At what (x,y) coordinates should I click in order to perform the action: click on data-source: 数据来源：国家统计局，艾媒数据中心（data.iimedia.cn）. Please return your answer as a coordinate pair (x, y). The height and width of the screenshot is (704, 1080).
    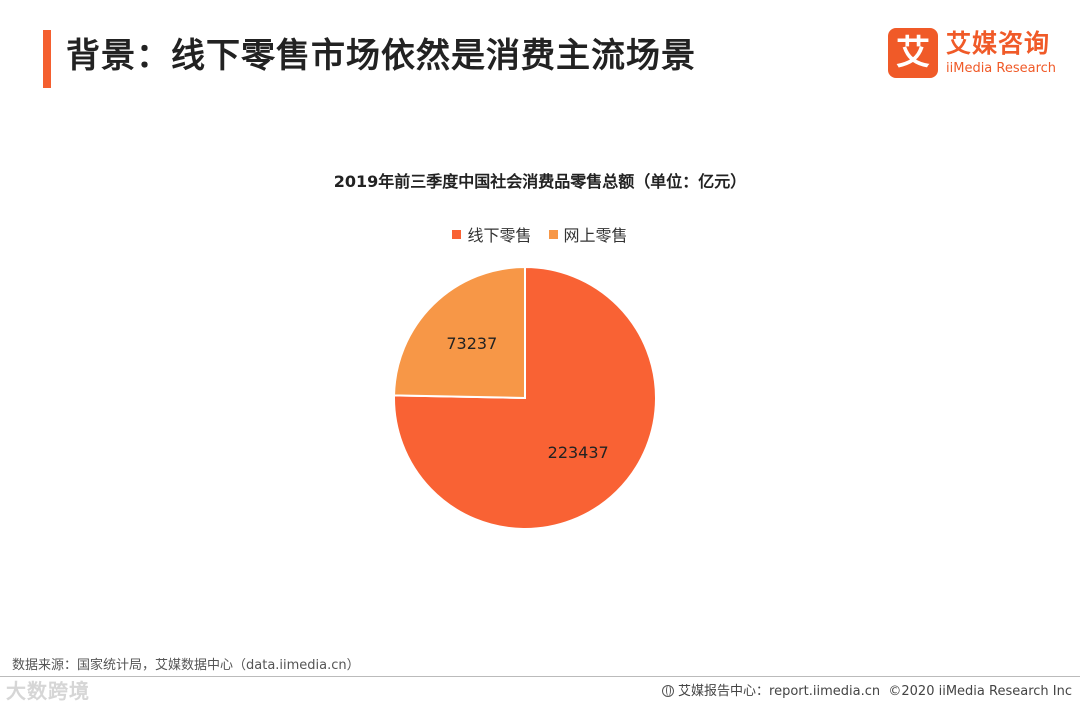
    Looking at the image, I should click on (186, 665).